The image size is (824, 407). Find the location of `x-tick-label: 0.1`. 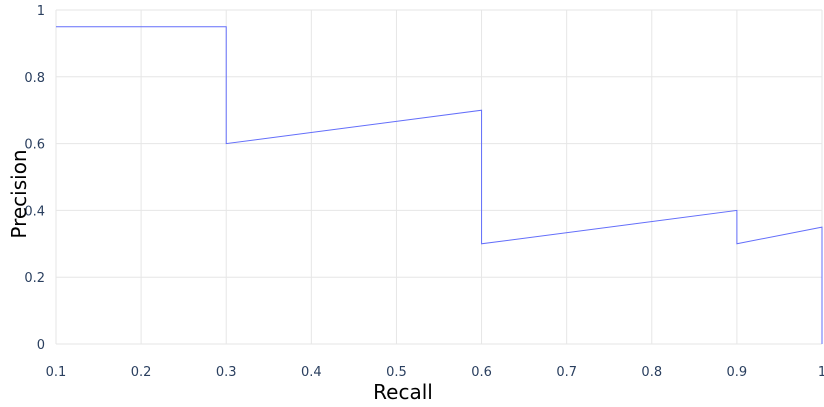

x-tick-label: 0.1 is located at coordinates (56, 372).